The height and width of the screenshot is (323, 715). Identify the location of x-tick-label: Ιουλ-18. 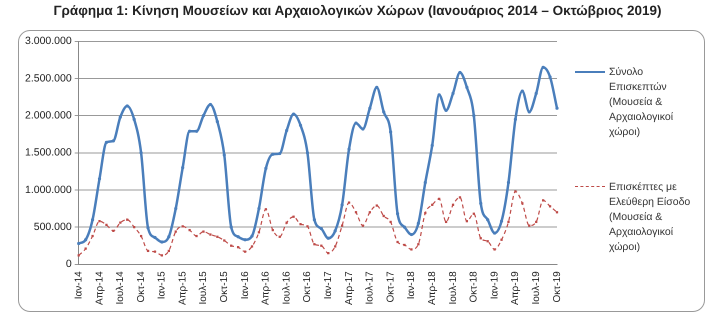
(453, 287).